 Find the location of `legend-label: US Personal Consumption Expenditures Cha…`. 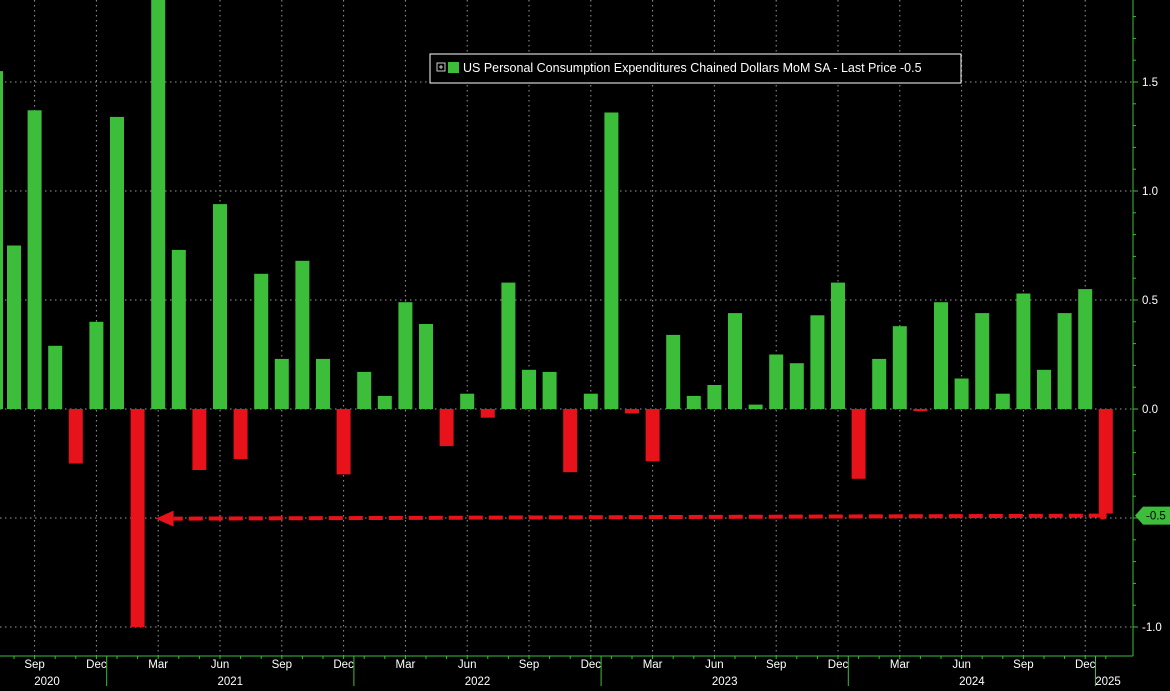

legend-label: US Personal Consumption Expenditures Cha… is located at coordinates (692, 68).